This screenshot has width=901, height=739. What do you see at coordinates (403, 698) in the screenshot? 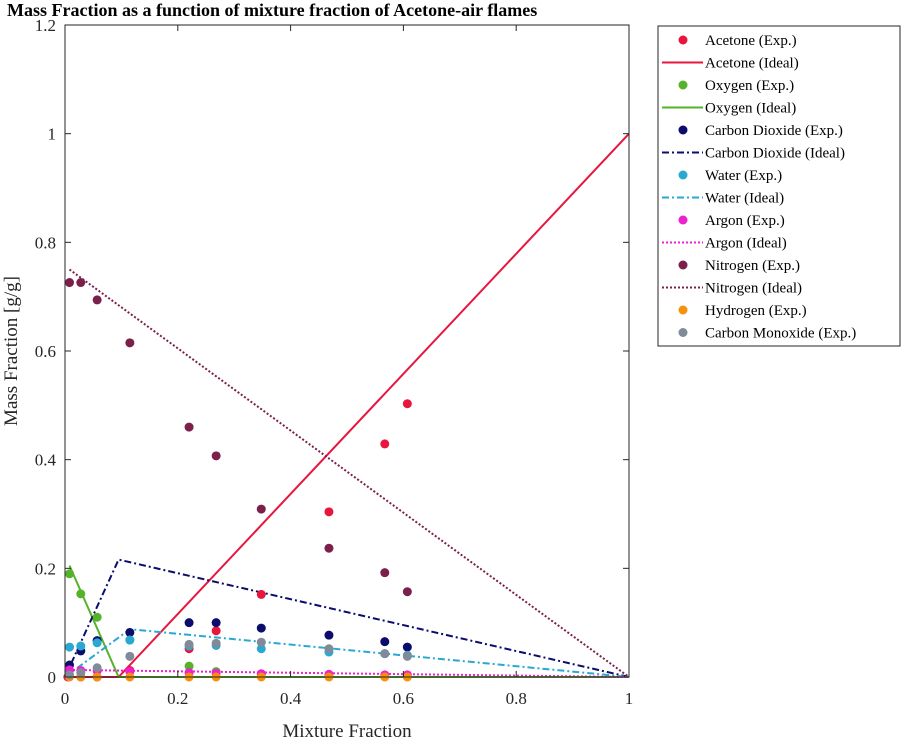
I see `x-tick-label: 0.6` at bounding box center [403, 698].